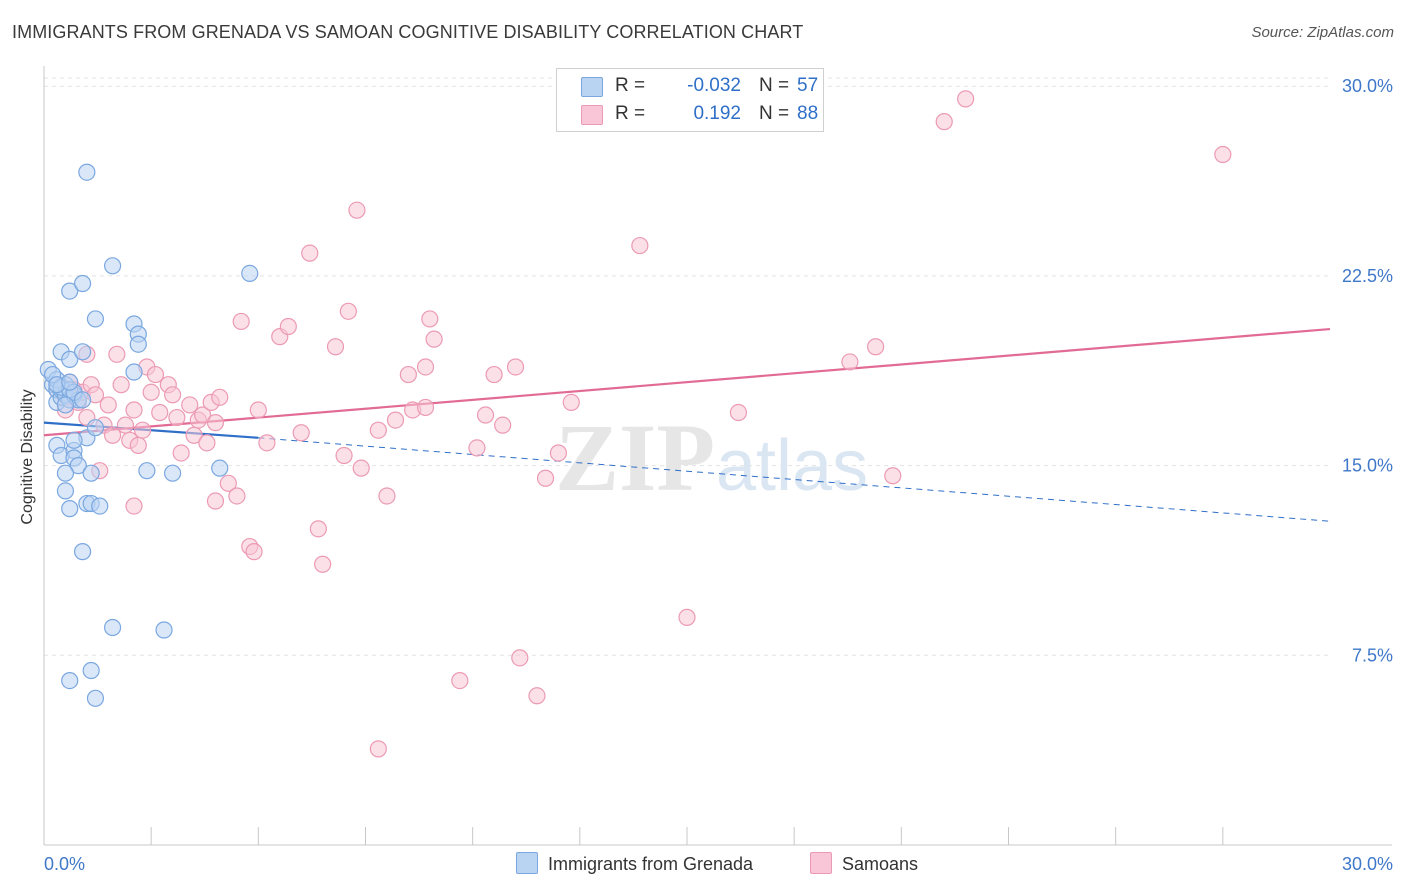  I want to click on samoans-swatch, so click(592, 115).